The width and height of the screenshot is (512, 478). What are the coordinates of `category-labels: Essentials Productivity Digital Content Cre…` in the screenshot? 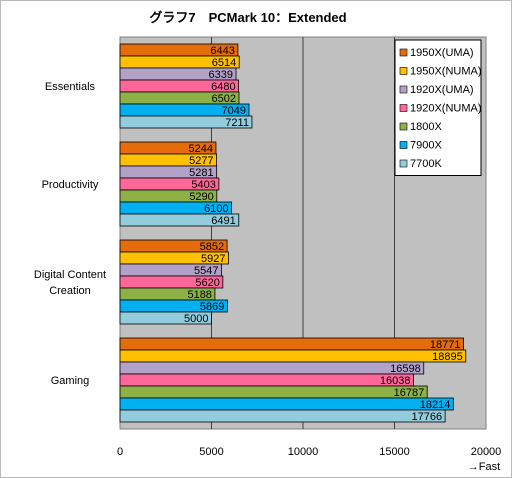 It's located at (70, 234).